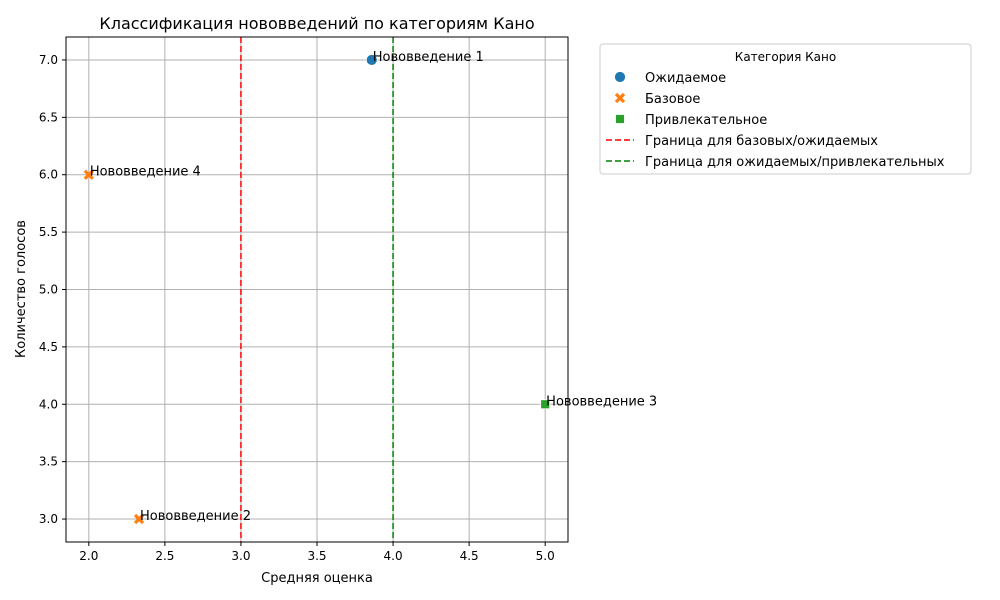  I want to click on y-axis-label: Количество голосов, so click(21, 289).